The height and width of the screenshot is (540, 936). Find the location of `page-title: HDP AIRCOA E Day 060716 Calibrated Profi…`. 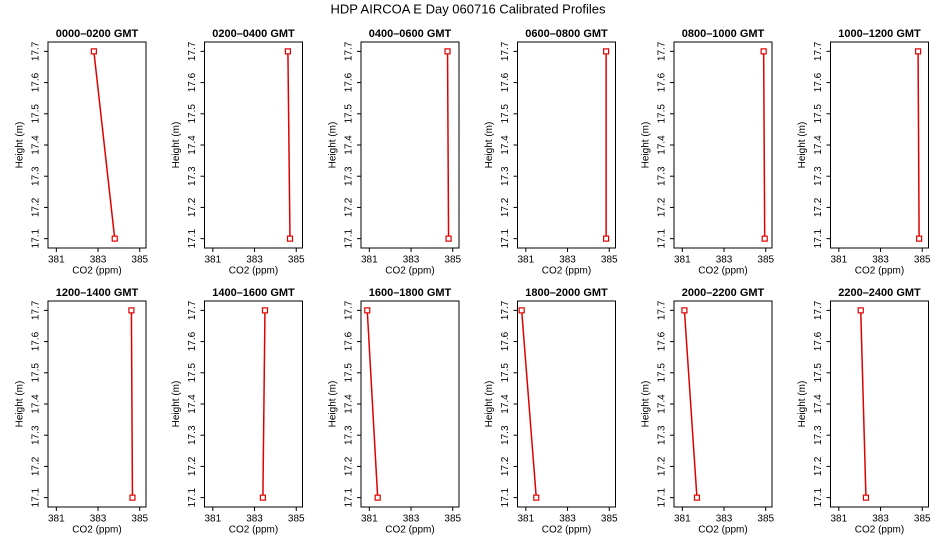

page-title: HDP AIRCOA E Day 060716 Calibrated Profi… is located at coordinates (468, 8).